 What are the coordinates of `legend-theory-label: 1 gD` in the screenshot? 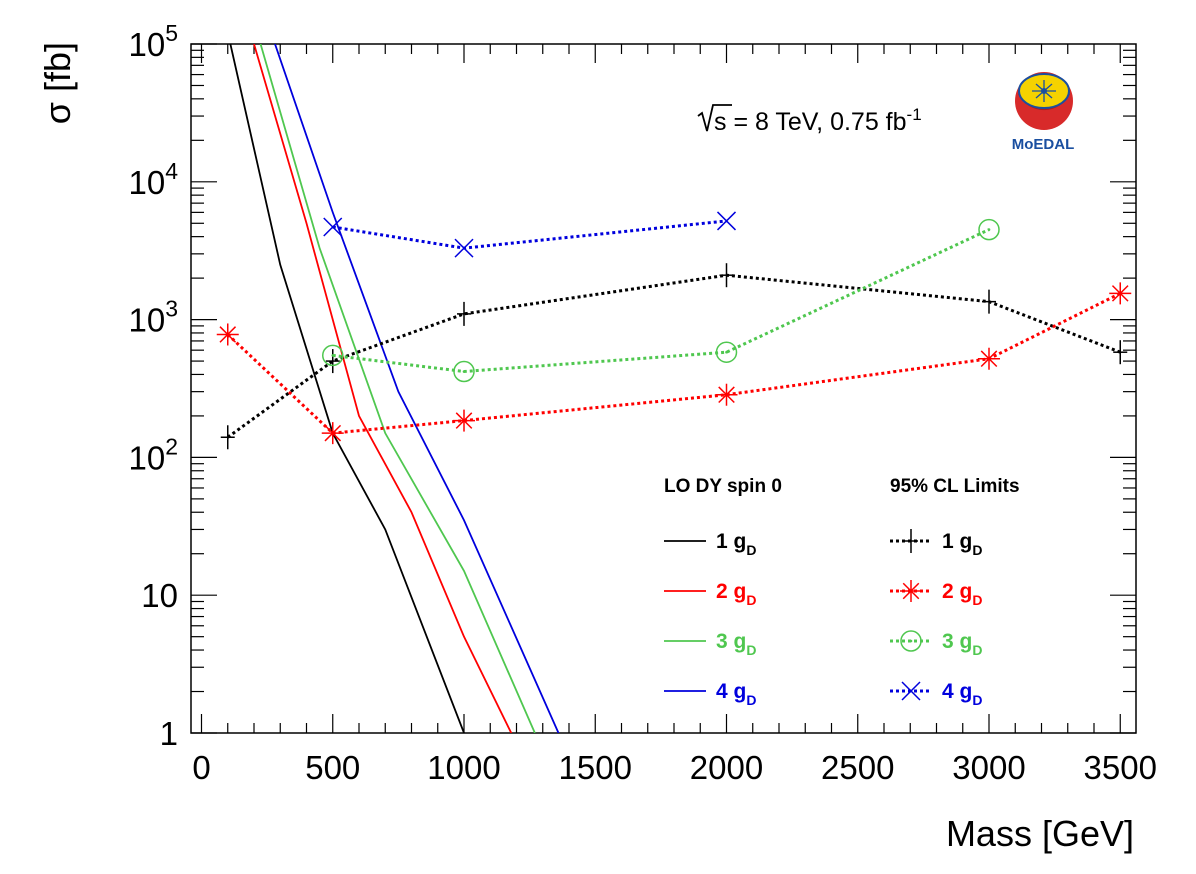 It's located at (736, 544).